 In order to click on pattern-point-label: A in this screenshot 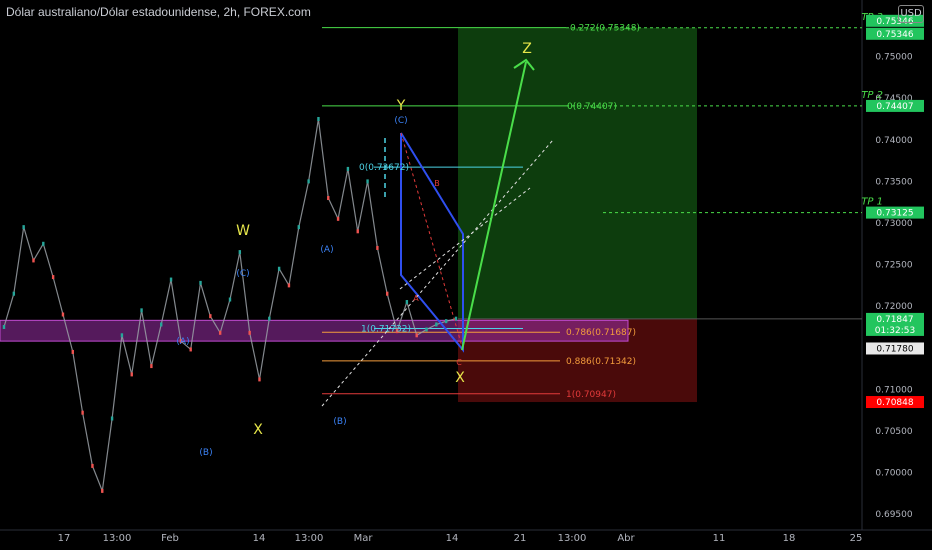, I will do `click(416, 298)`.